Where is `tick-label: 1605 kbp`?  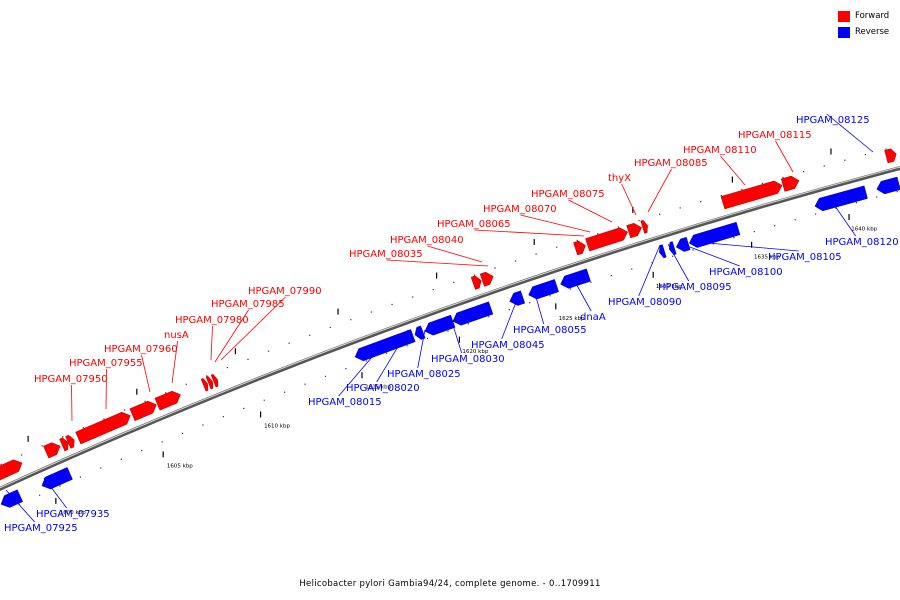 tick-label: 1605 kbp is located at coordinates (180, 466).